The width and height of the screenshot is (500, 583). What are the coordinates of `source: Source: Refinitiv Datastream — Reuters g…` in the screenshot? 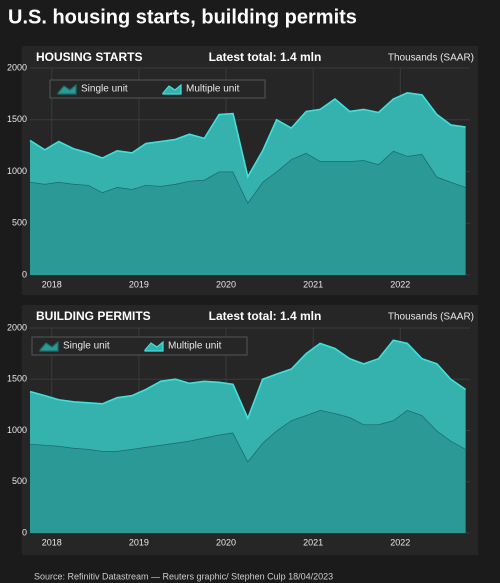 It's located at (183, 576).